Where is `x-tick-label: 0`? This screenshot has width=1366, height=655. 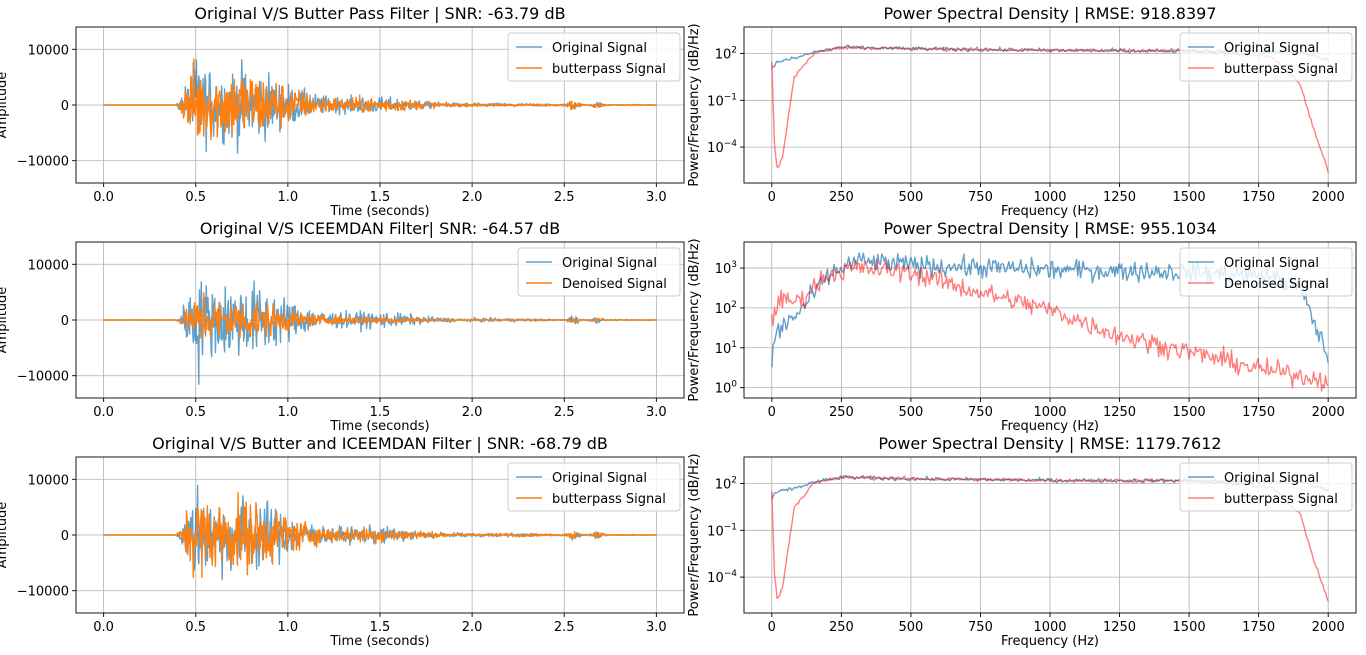 x-tick-label: 0 is located at coordinates (772, 197).